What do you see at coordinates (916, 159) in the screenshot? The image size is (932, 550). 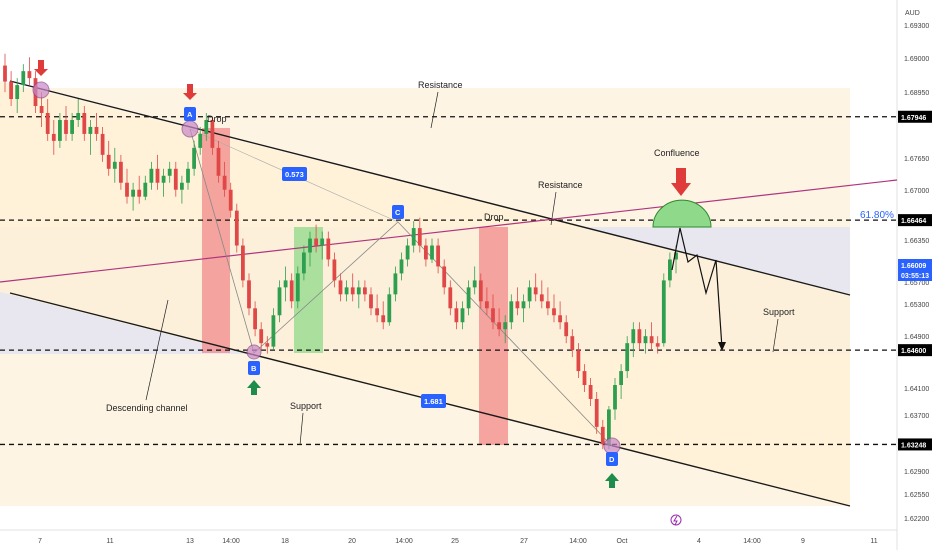 I see `price-tick-label: 1.67650` at bounding box center [916, 159].